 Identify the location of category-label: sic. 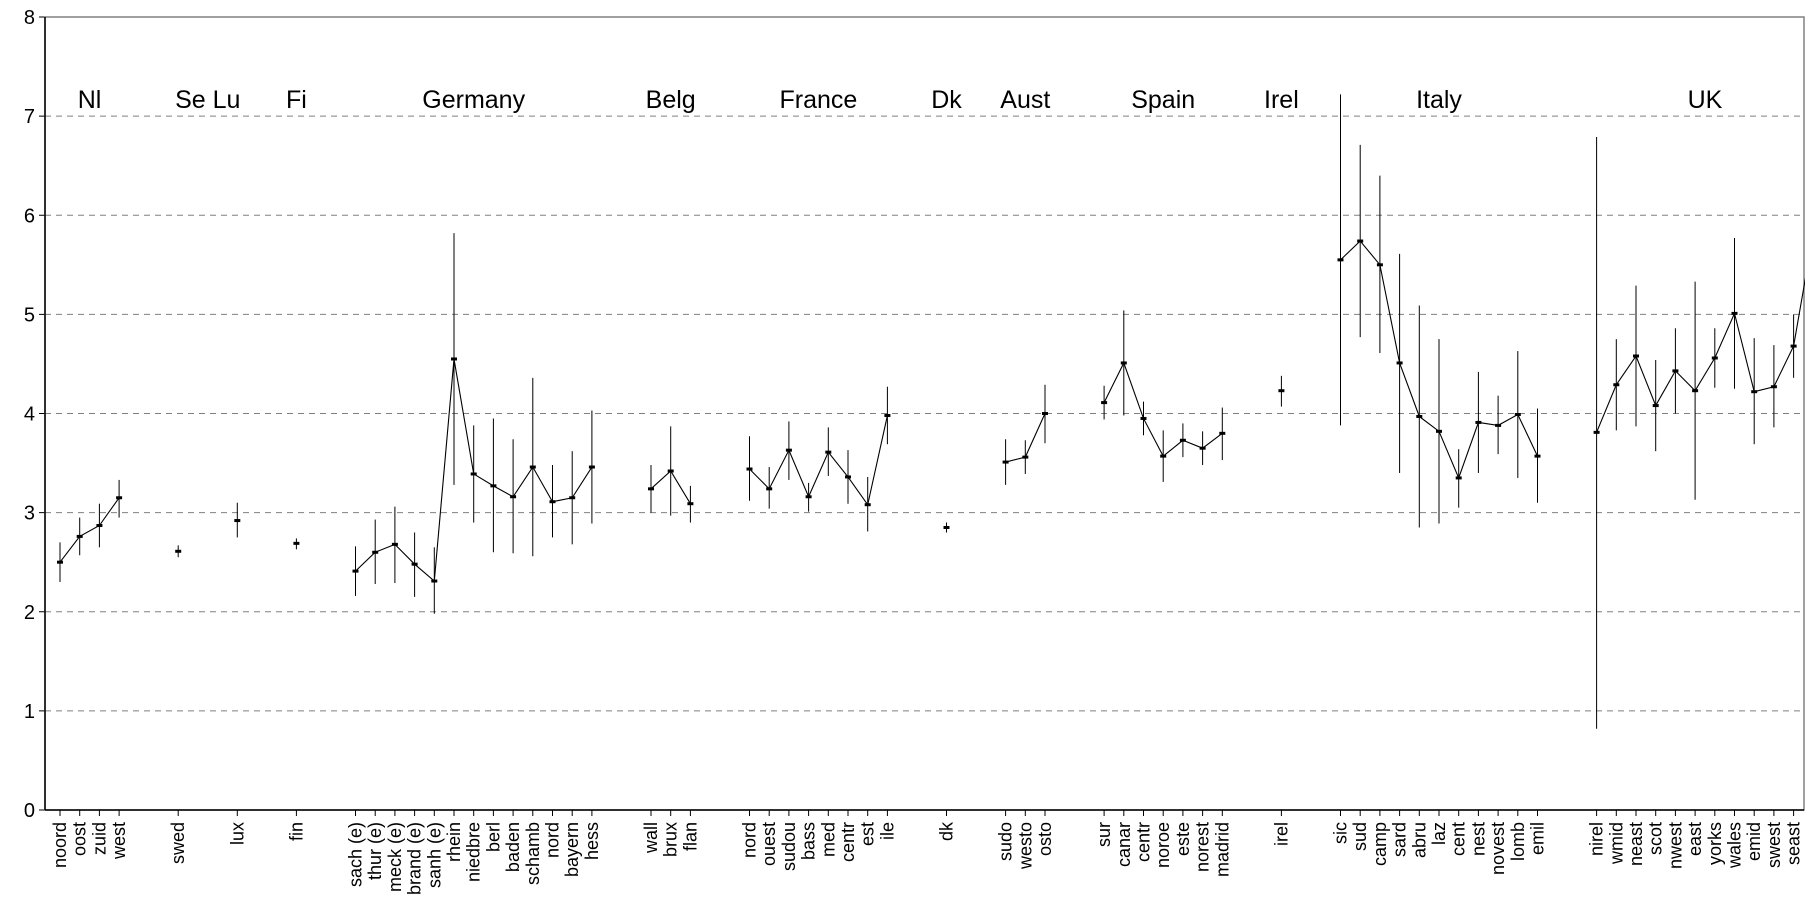
(1341, 833).